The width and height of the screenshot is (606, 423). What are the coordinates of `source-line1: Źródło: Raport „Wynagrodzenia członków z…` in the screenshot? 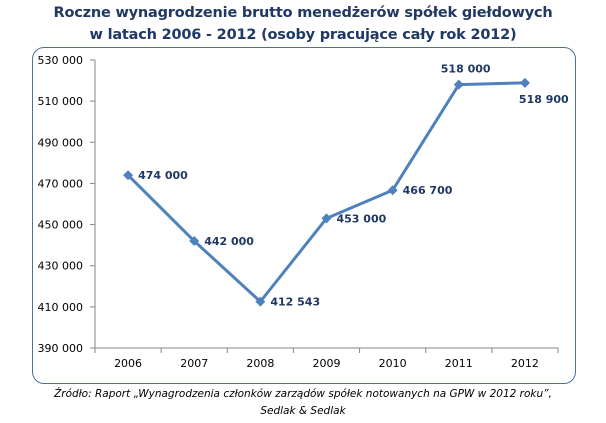 It's located at (303, 394).